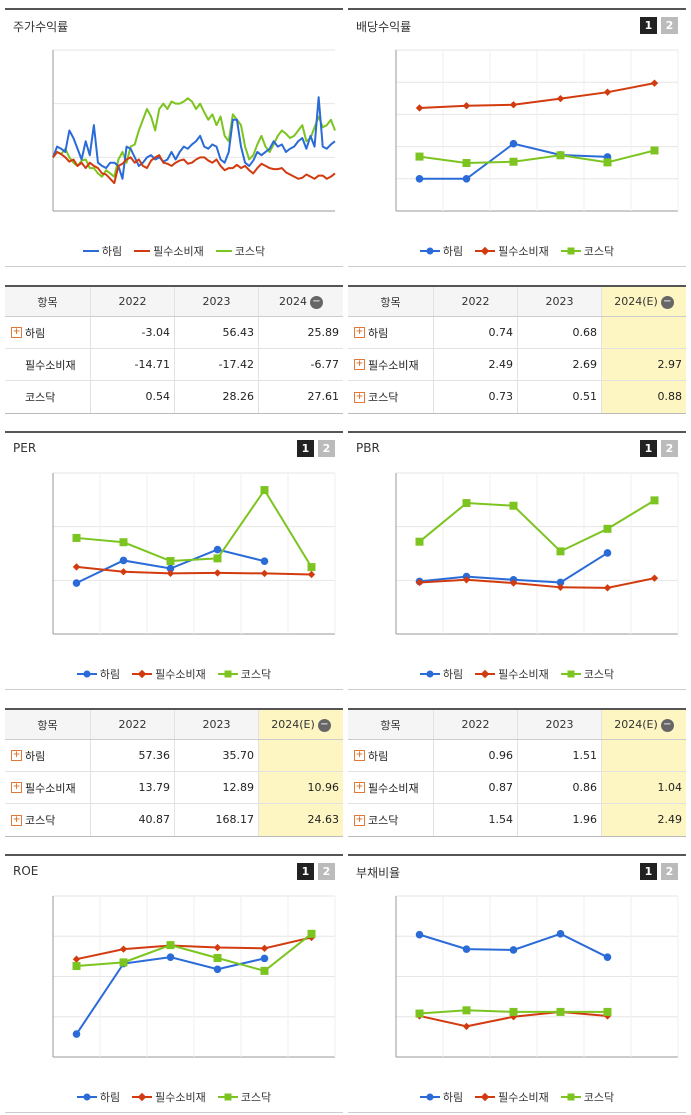  Describe the element at coordinates (659, 871) in the screenshot. I see `period-toggle: 1 2` at that location.